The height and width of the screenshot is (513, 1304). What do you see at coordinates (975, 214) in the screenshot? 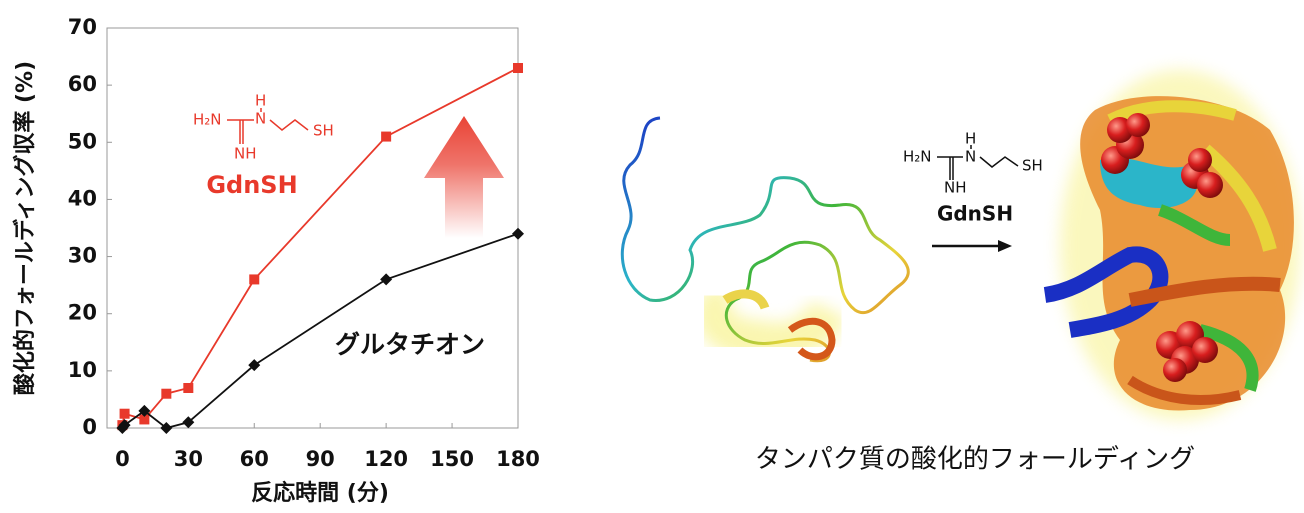
I see `reagent-label: GdnSH` at bounding box center [975, 214].